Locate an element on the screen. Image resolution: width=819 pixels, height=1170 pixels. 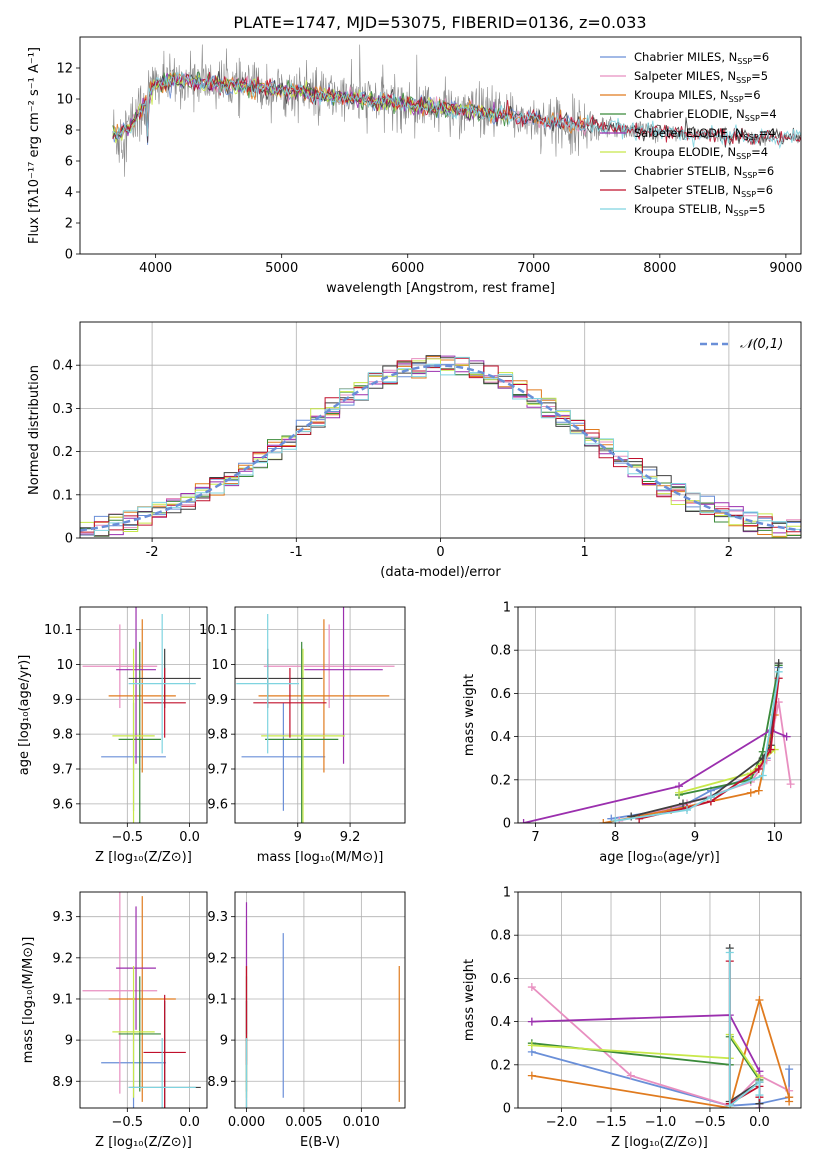
x-tick-label: 2 is located at coordinates (729, 552).